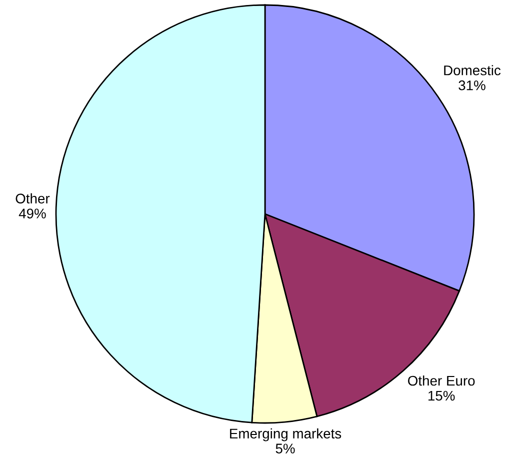  I want to click on slice-label: Emerging markets, so click(286, 435).